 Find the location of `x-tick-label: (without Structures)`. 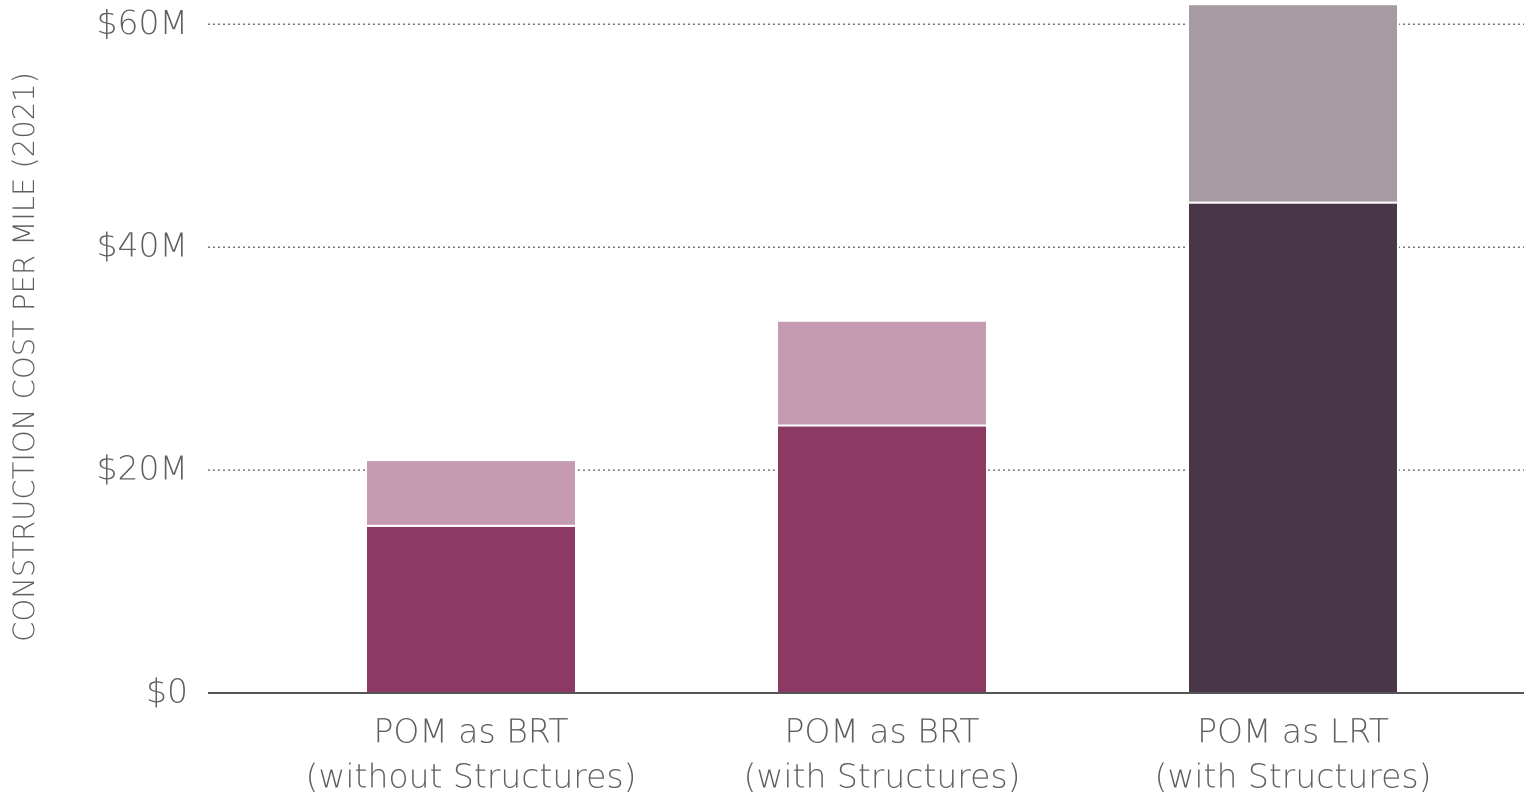

x-tick-label: (without Structures) is located at coordinates (471, 776).